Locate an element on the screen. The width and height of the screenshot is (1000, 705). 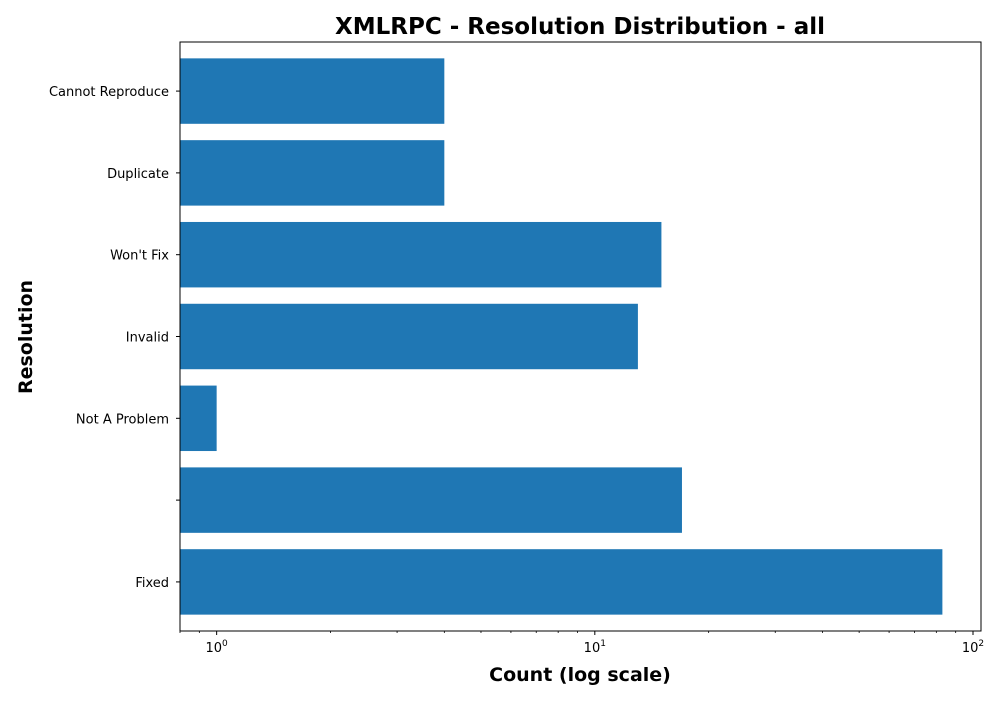
x-tick-label: 10² is located at coordinates (973, 647).